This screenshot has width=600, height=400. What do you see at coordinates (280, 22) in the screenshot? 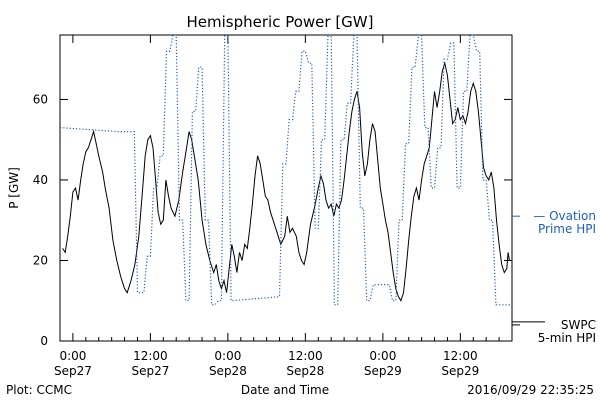
I see `chart-title: Hemispheric Power [GW]` at bounding box center [280, 22].